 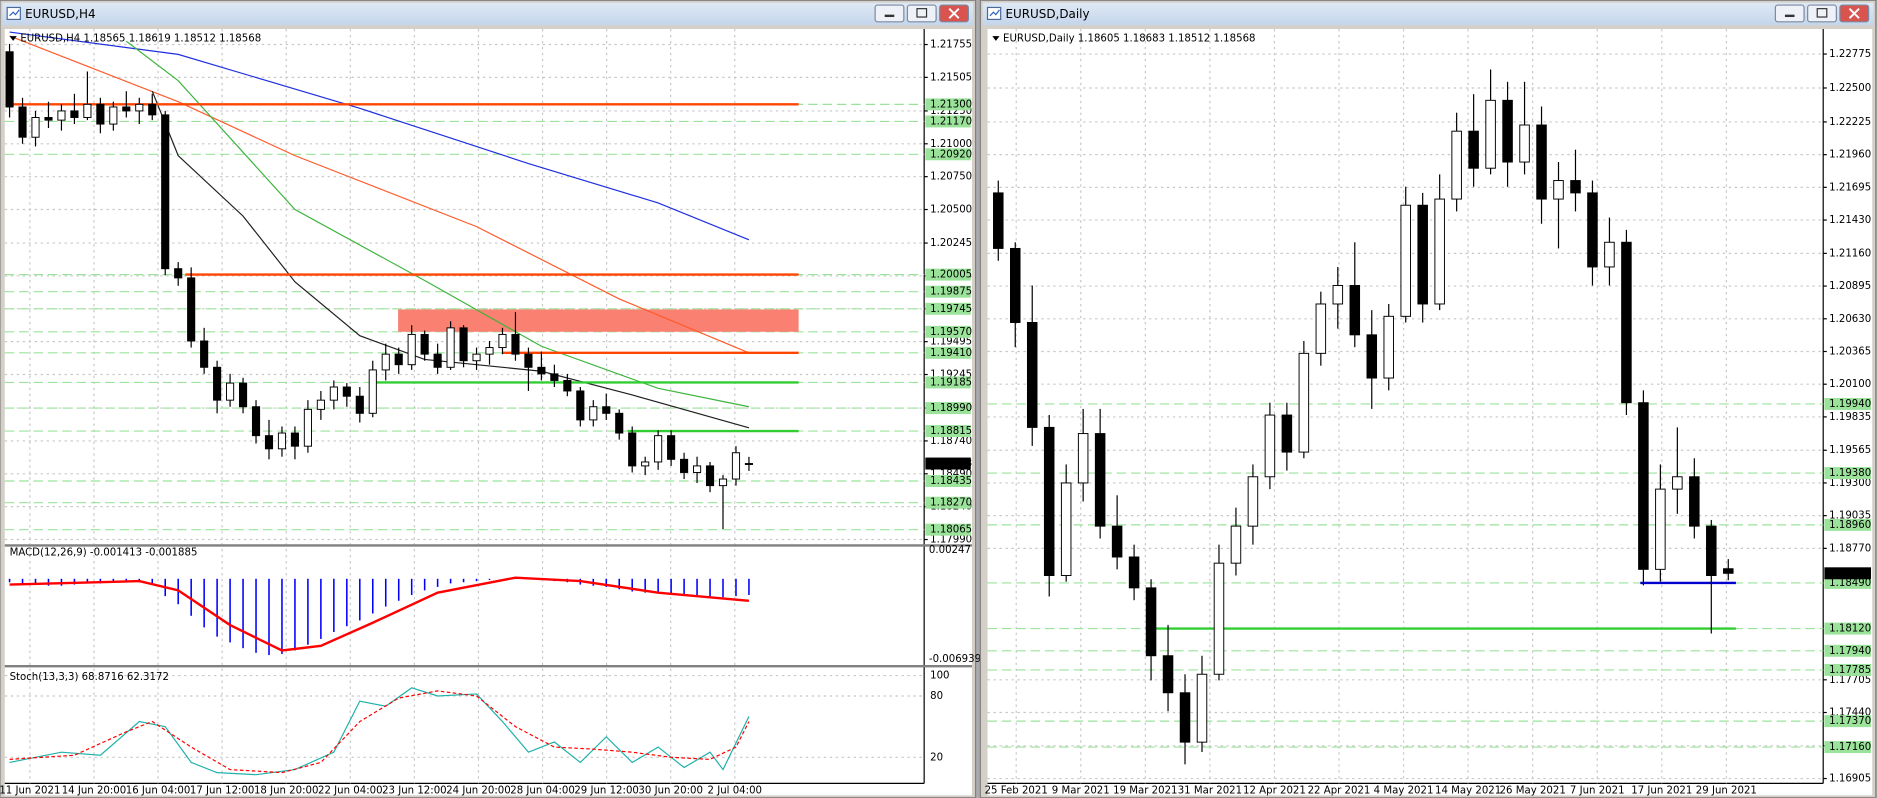 What do you see at coordinates (951, 111) in the screenshot?
I see `price-label: 1.21250` at bounding box center [951, 111].